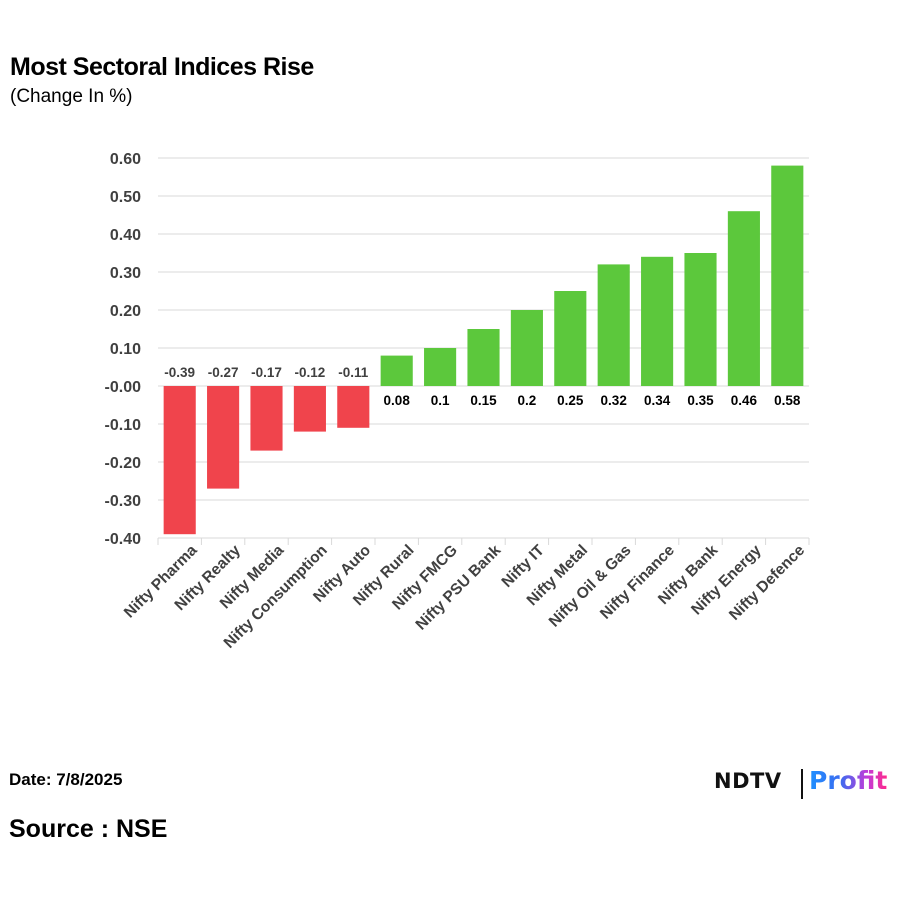  What do you see at coordinates (66, 779) in the screenshot?
I see `date-label: Date: 7/8/2025` at bounding box center [66, 779].